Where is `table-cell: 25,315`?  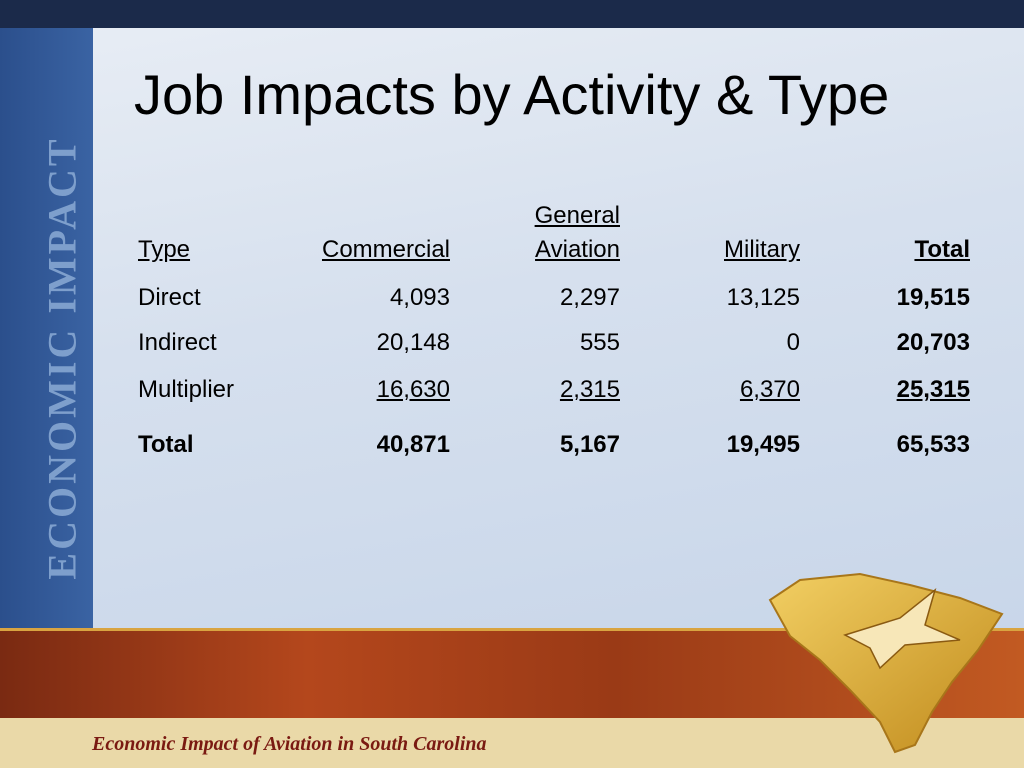 table-cell: 25,315 is located at coordinates (933, 389).